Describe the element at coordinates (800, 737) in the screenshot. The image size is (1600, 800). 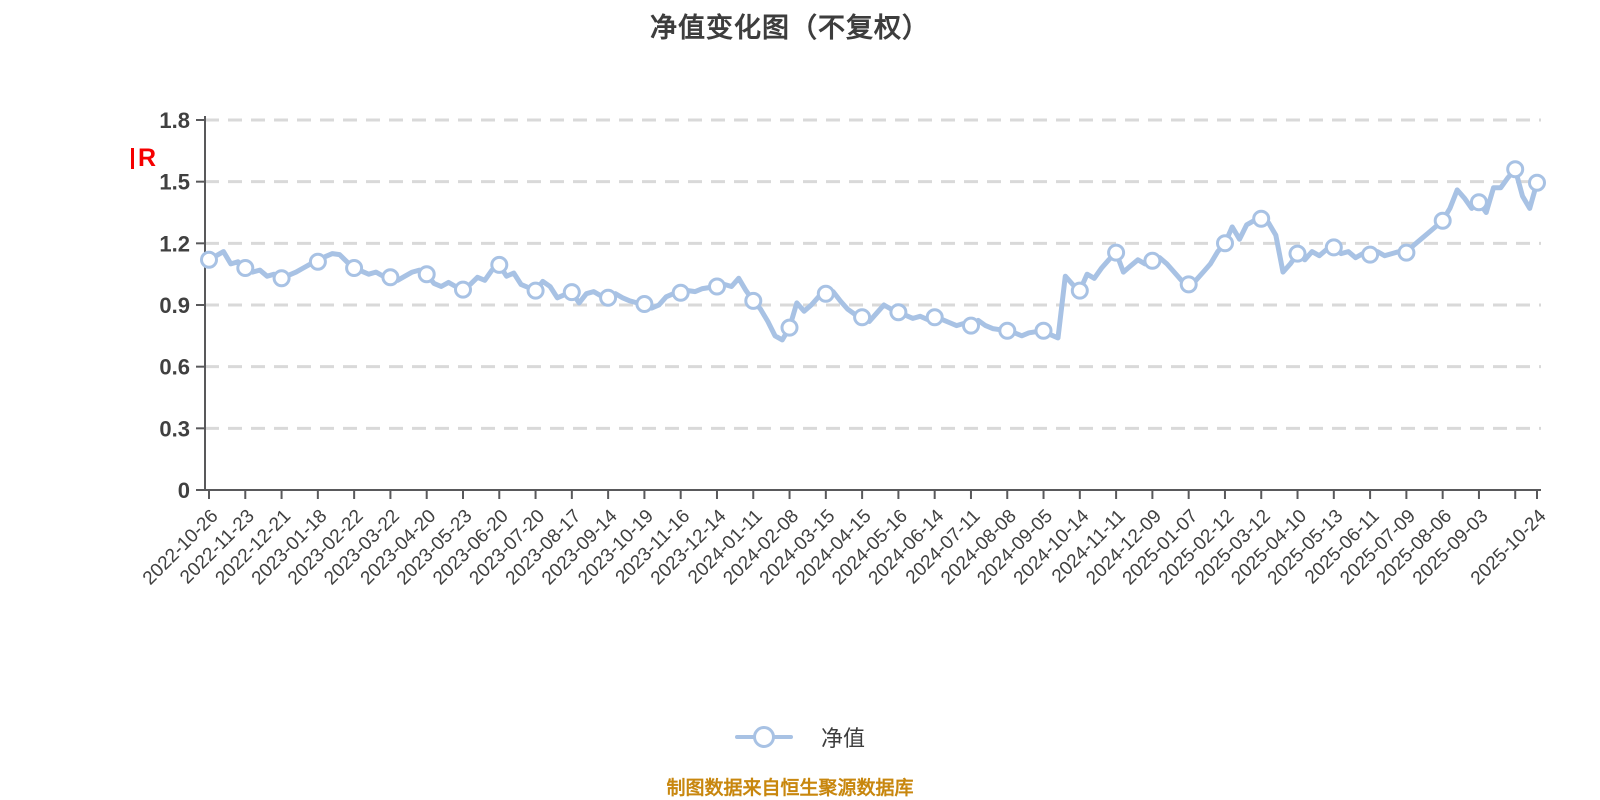
I see `legend: 净值` at that location.